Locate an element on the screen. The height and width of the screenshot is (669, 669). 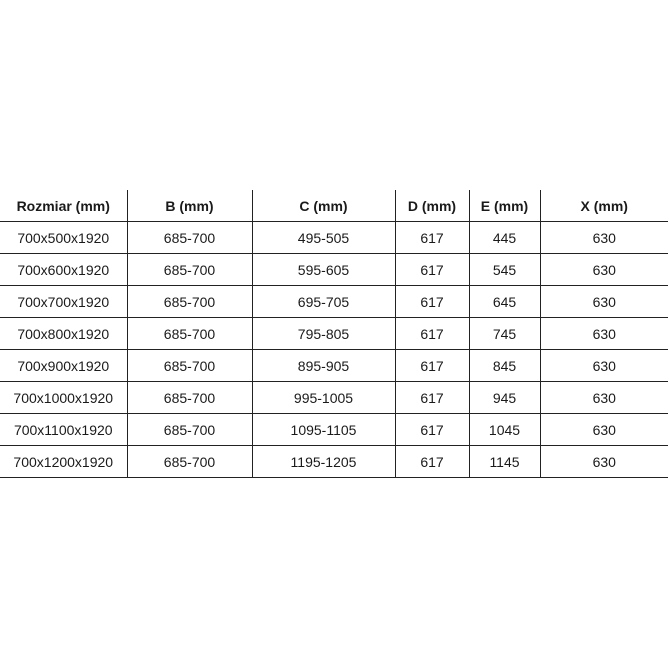
table-cell: 645 is located at coordinates (504, 301).